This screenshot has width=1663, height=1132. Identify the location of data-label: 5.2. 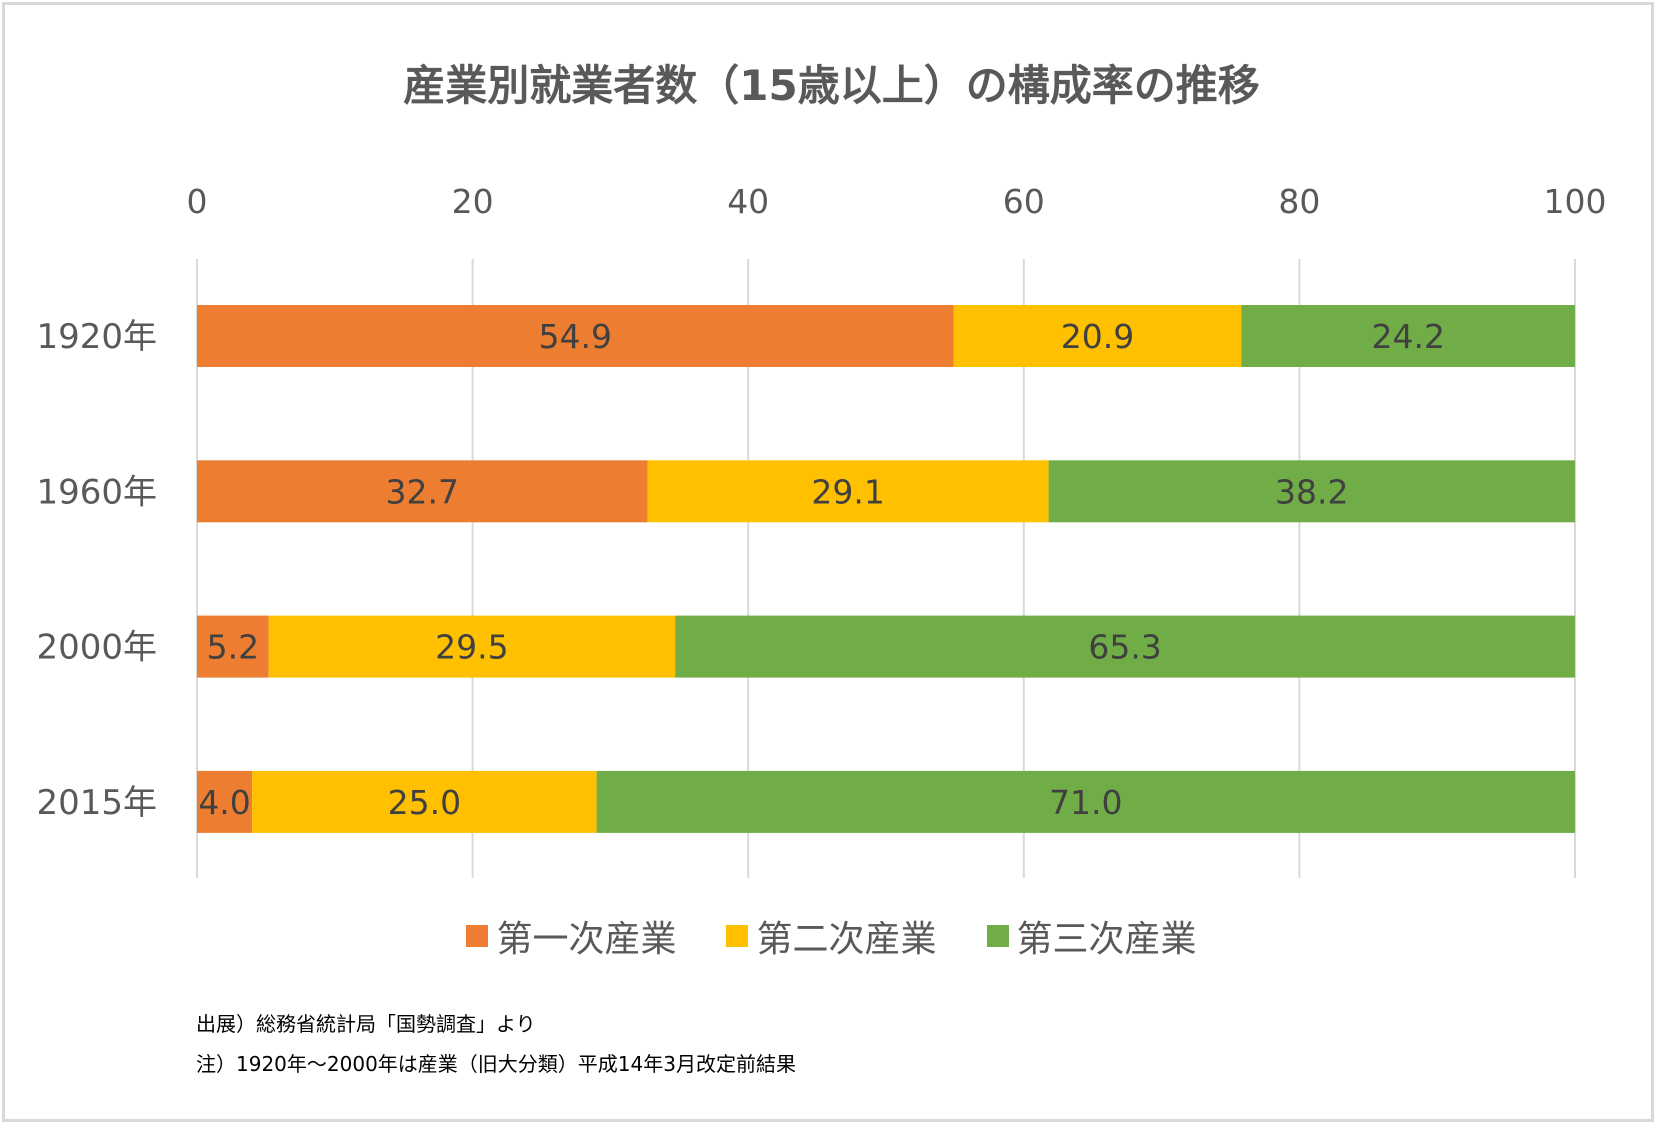
(233, 647).